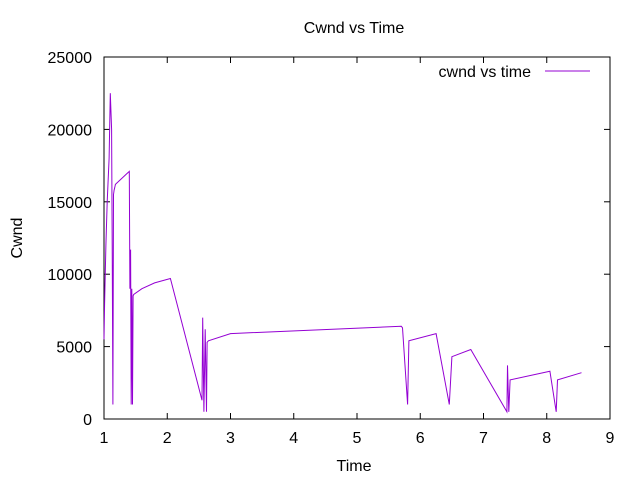  What do you see at coordinates (485, 72) in the screenshot?
I see `legend-label: cwnd vs time` at bounding box center [485, 72].